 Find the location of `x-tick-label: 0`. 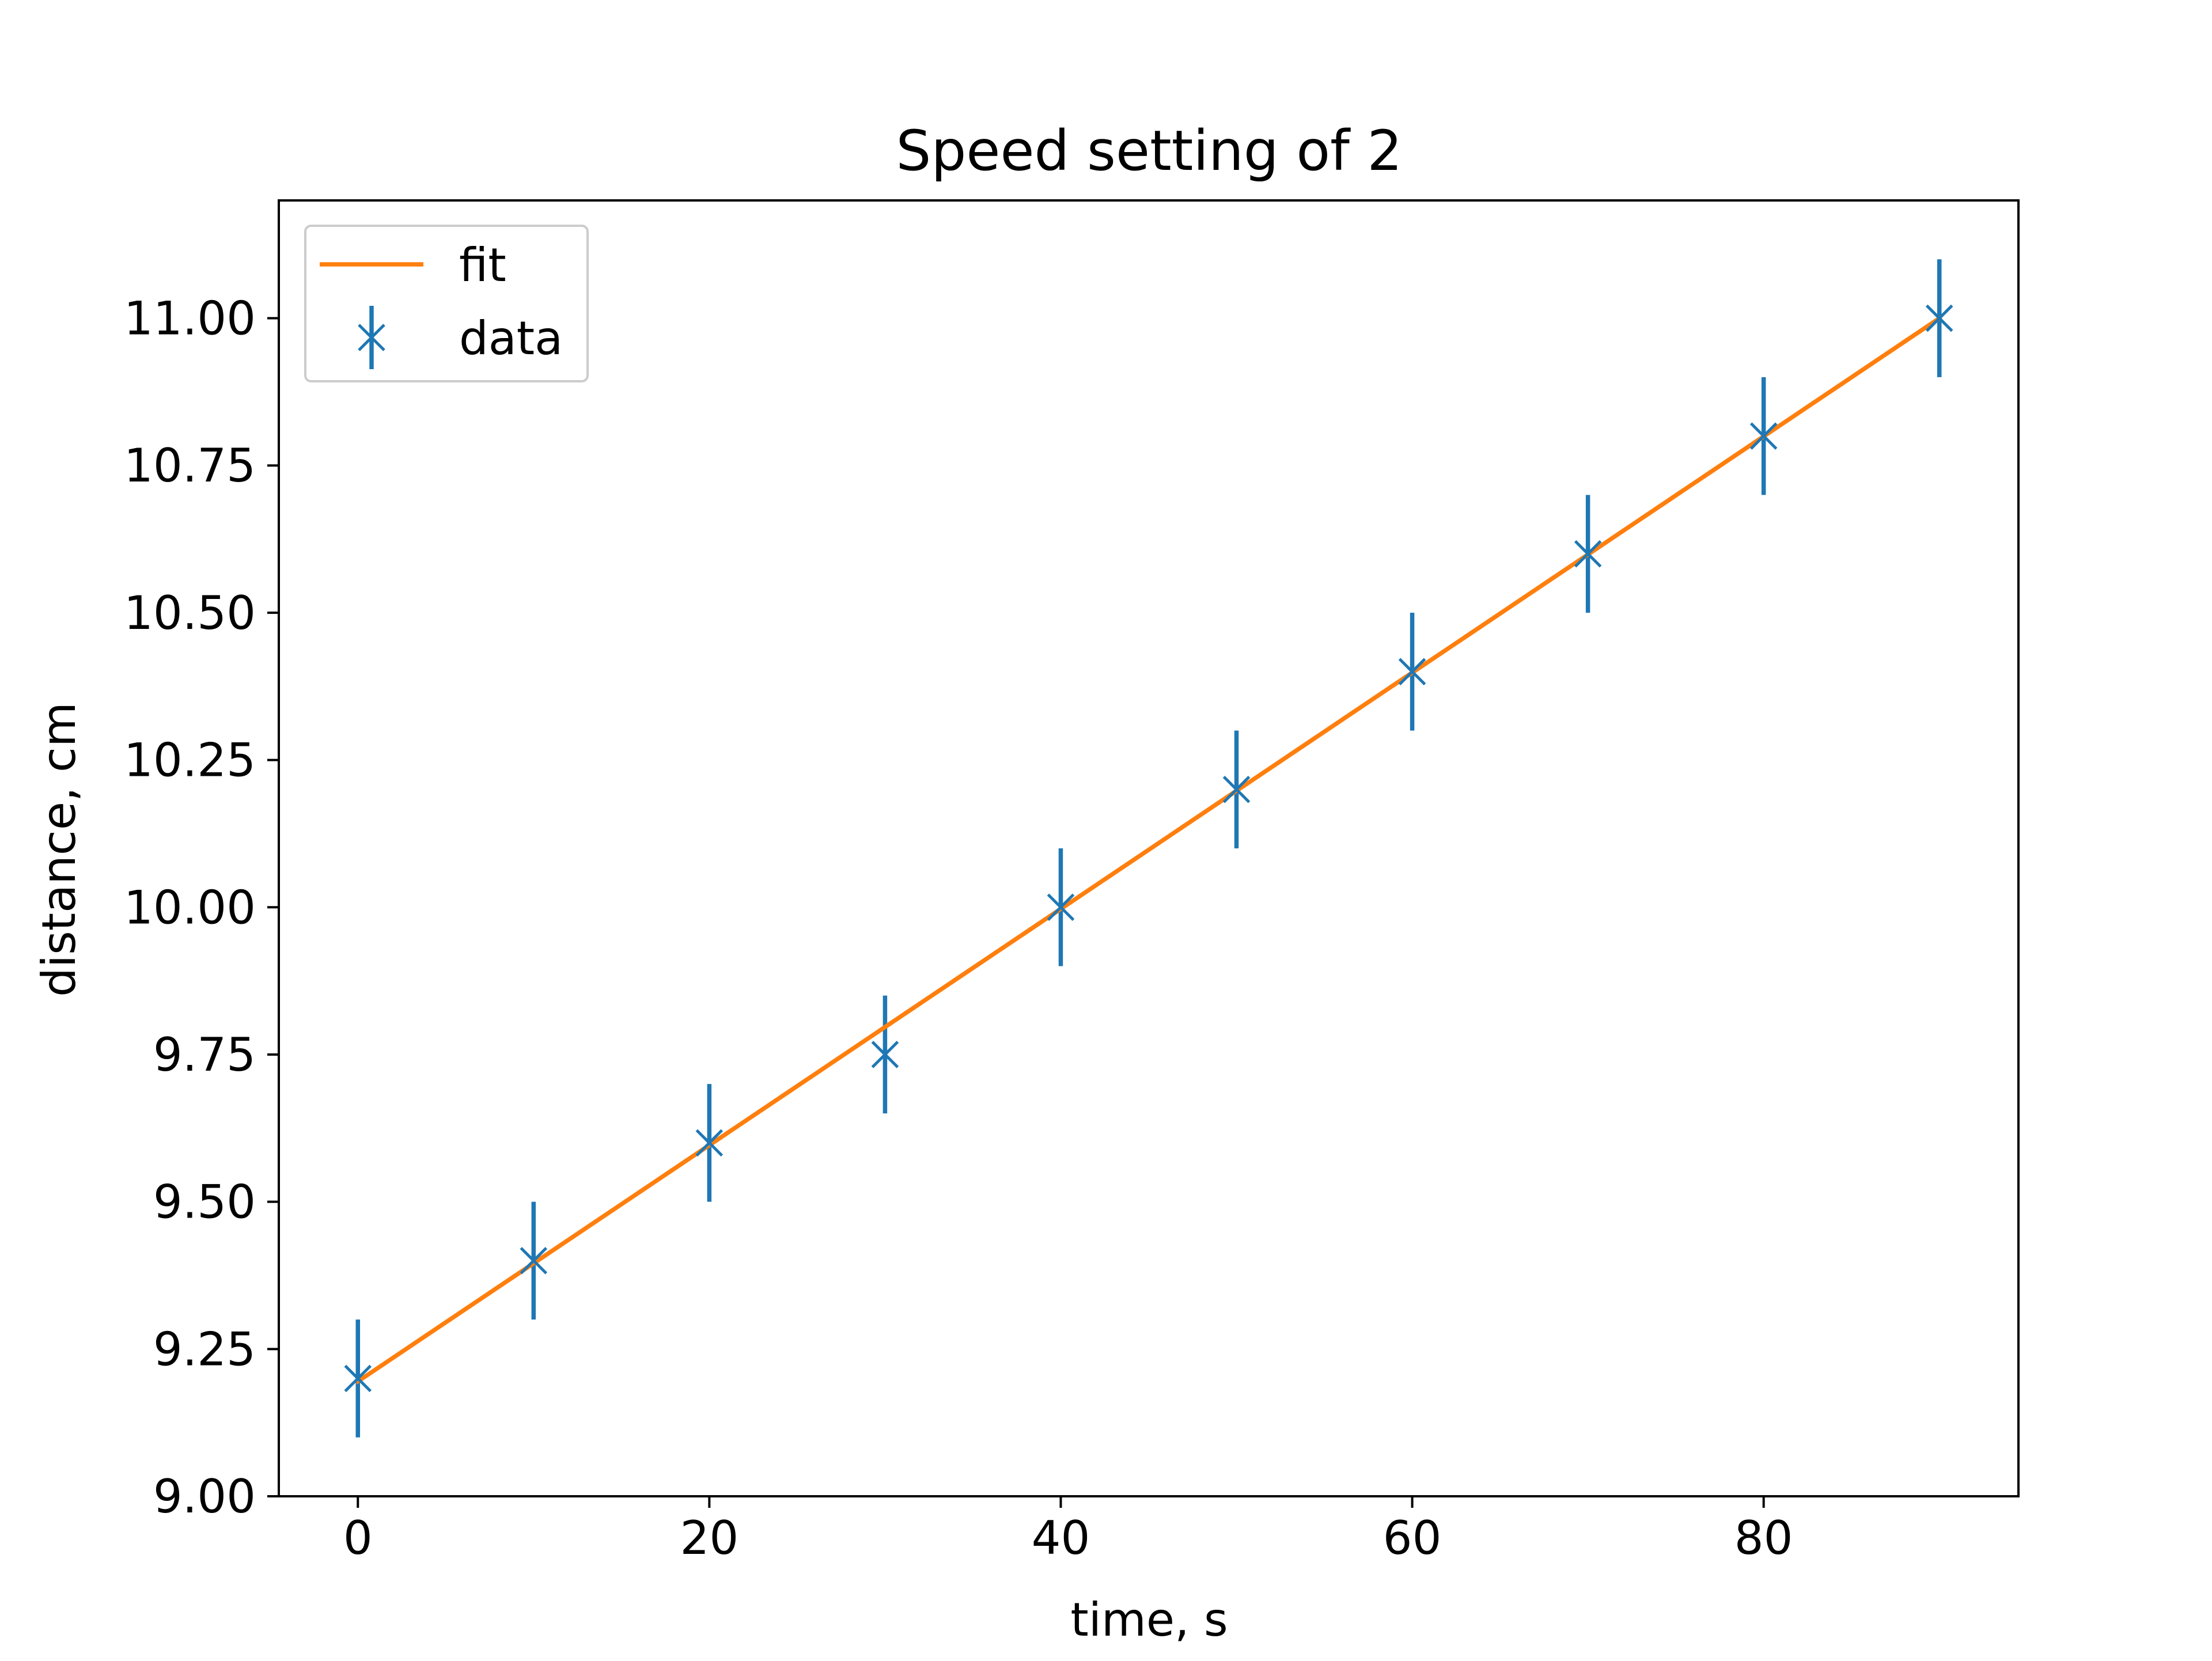

x-tick-label: 0 is located at coordinates (358, 1538).